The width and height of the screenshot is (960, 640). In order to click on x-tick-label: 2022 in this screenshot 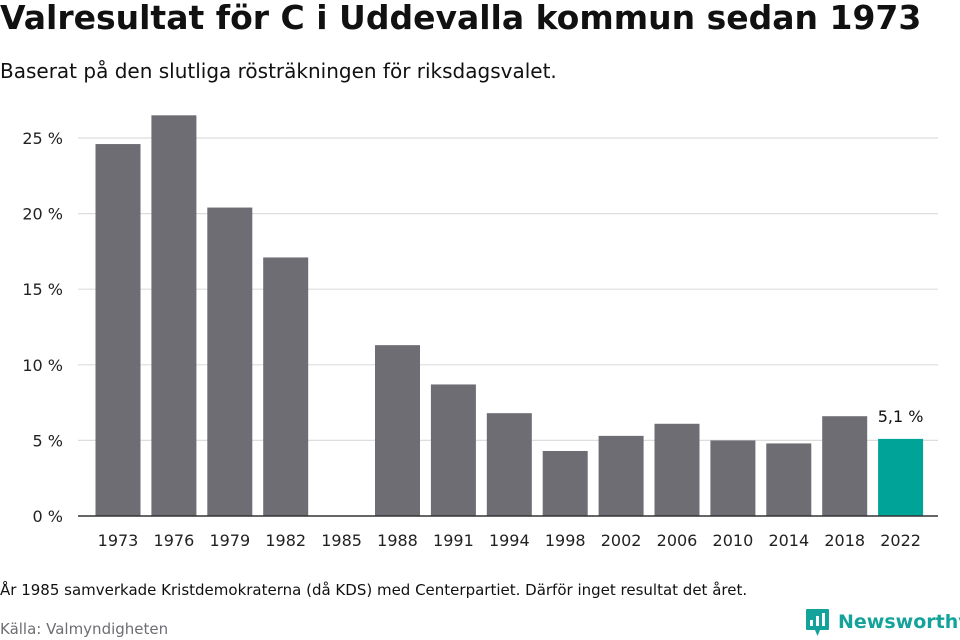, I will do `click(900, 540)`.